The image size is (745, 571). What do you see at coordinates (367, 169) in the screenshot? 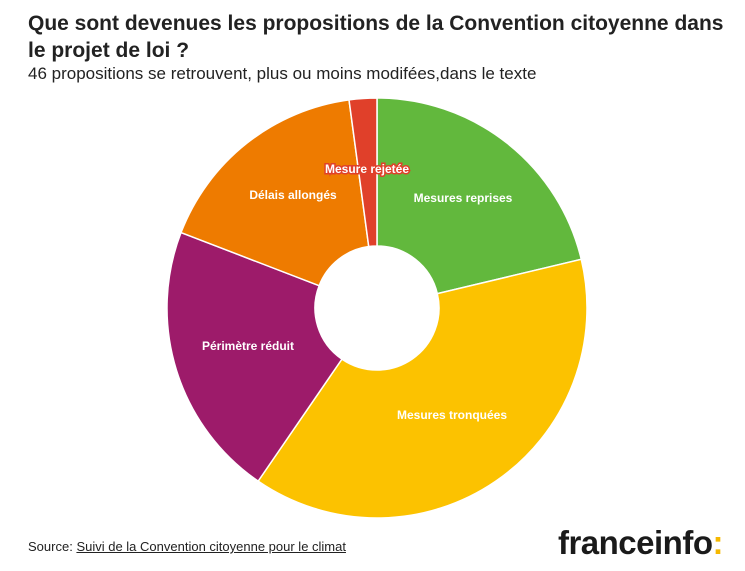
I see `slice-label: Mesure rejetée` at bounding box center [367, 169].